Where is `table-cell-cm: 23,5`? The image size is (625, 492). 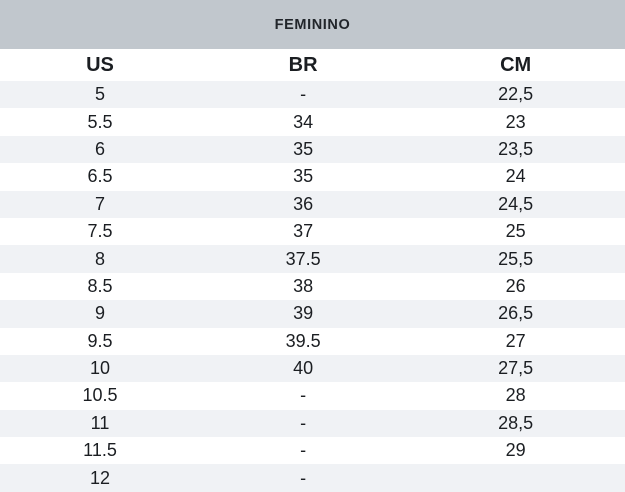
table-cell-cm: 23,5 is located at coordinates (516, 148).